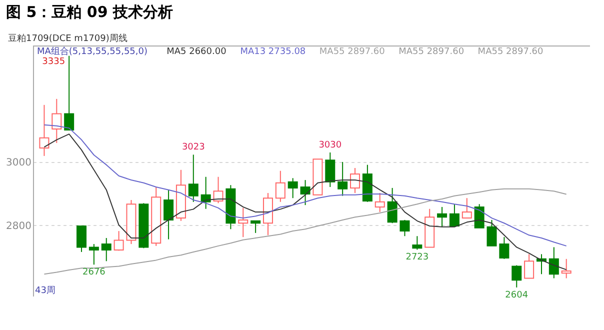  I want to click on y-tick-label: 2800, so click(19, 226).